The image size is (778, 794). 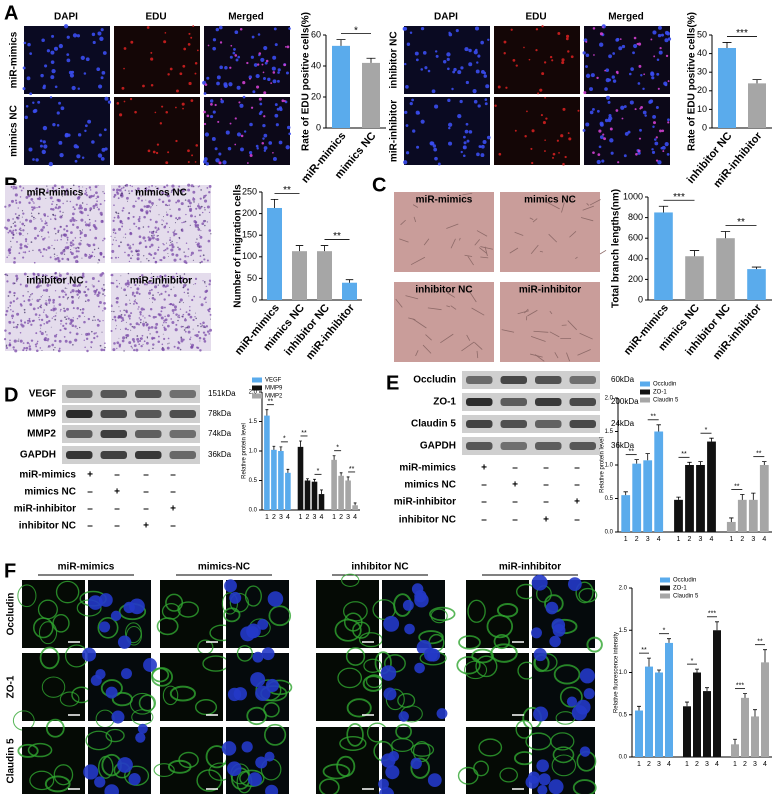 What do you see at coordinates (173, 526) in the screenshot?
I see `treatment-mark: –` at bounding box center [173, 526].